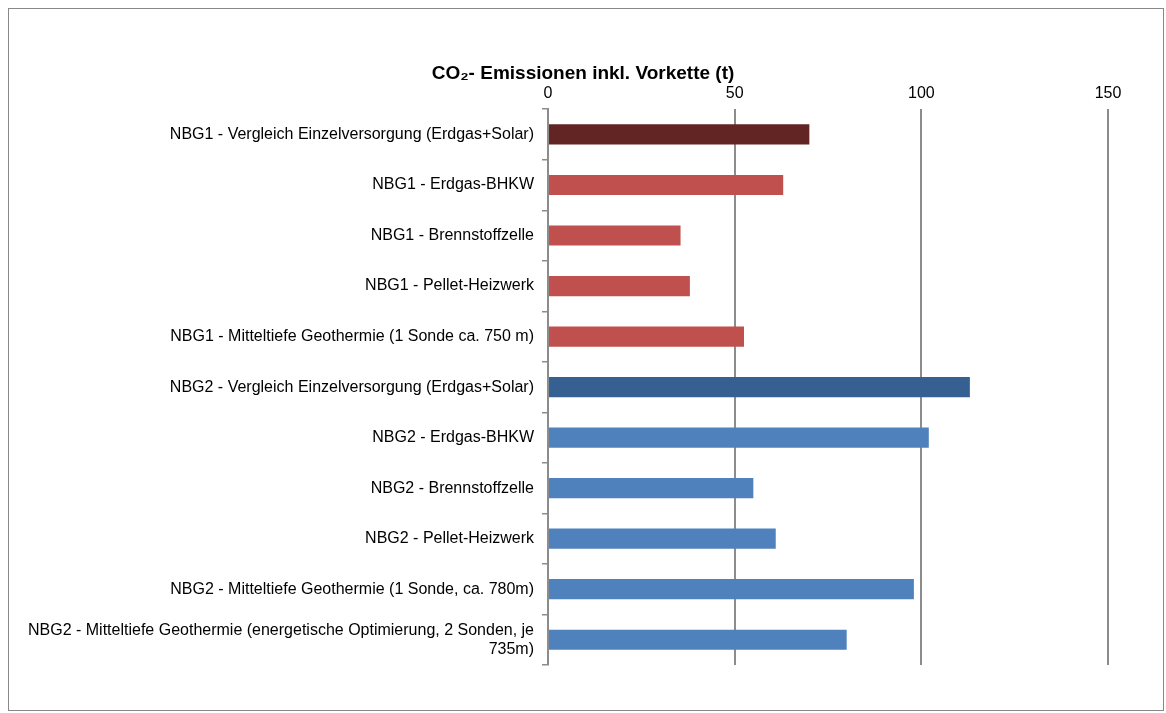 The width and height of the screenshot is (1166, 713). I want to click on x-tick-label: 0, so click(548, 93).